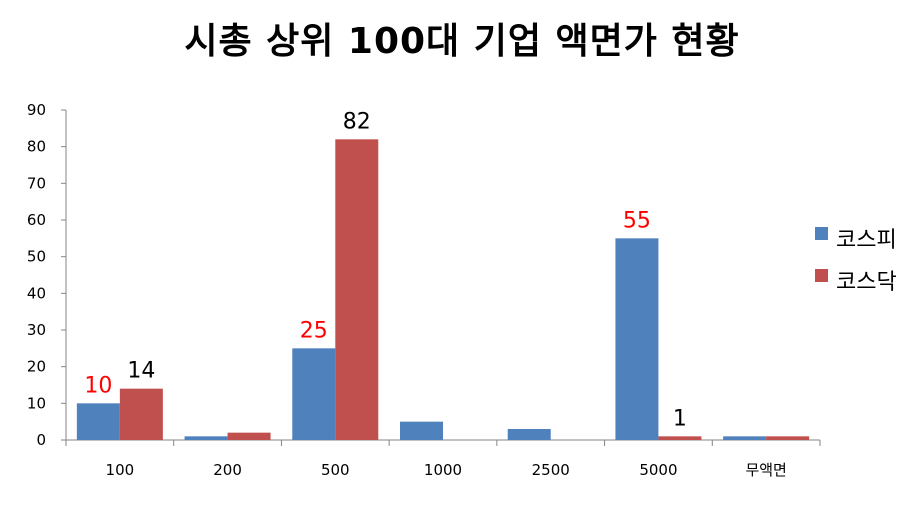  I want to click on y-tick-label: 30, so click(36, 330).